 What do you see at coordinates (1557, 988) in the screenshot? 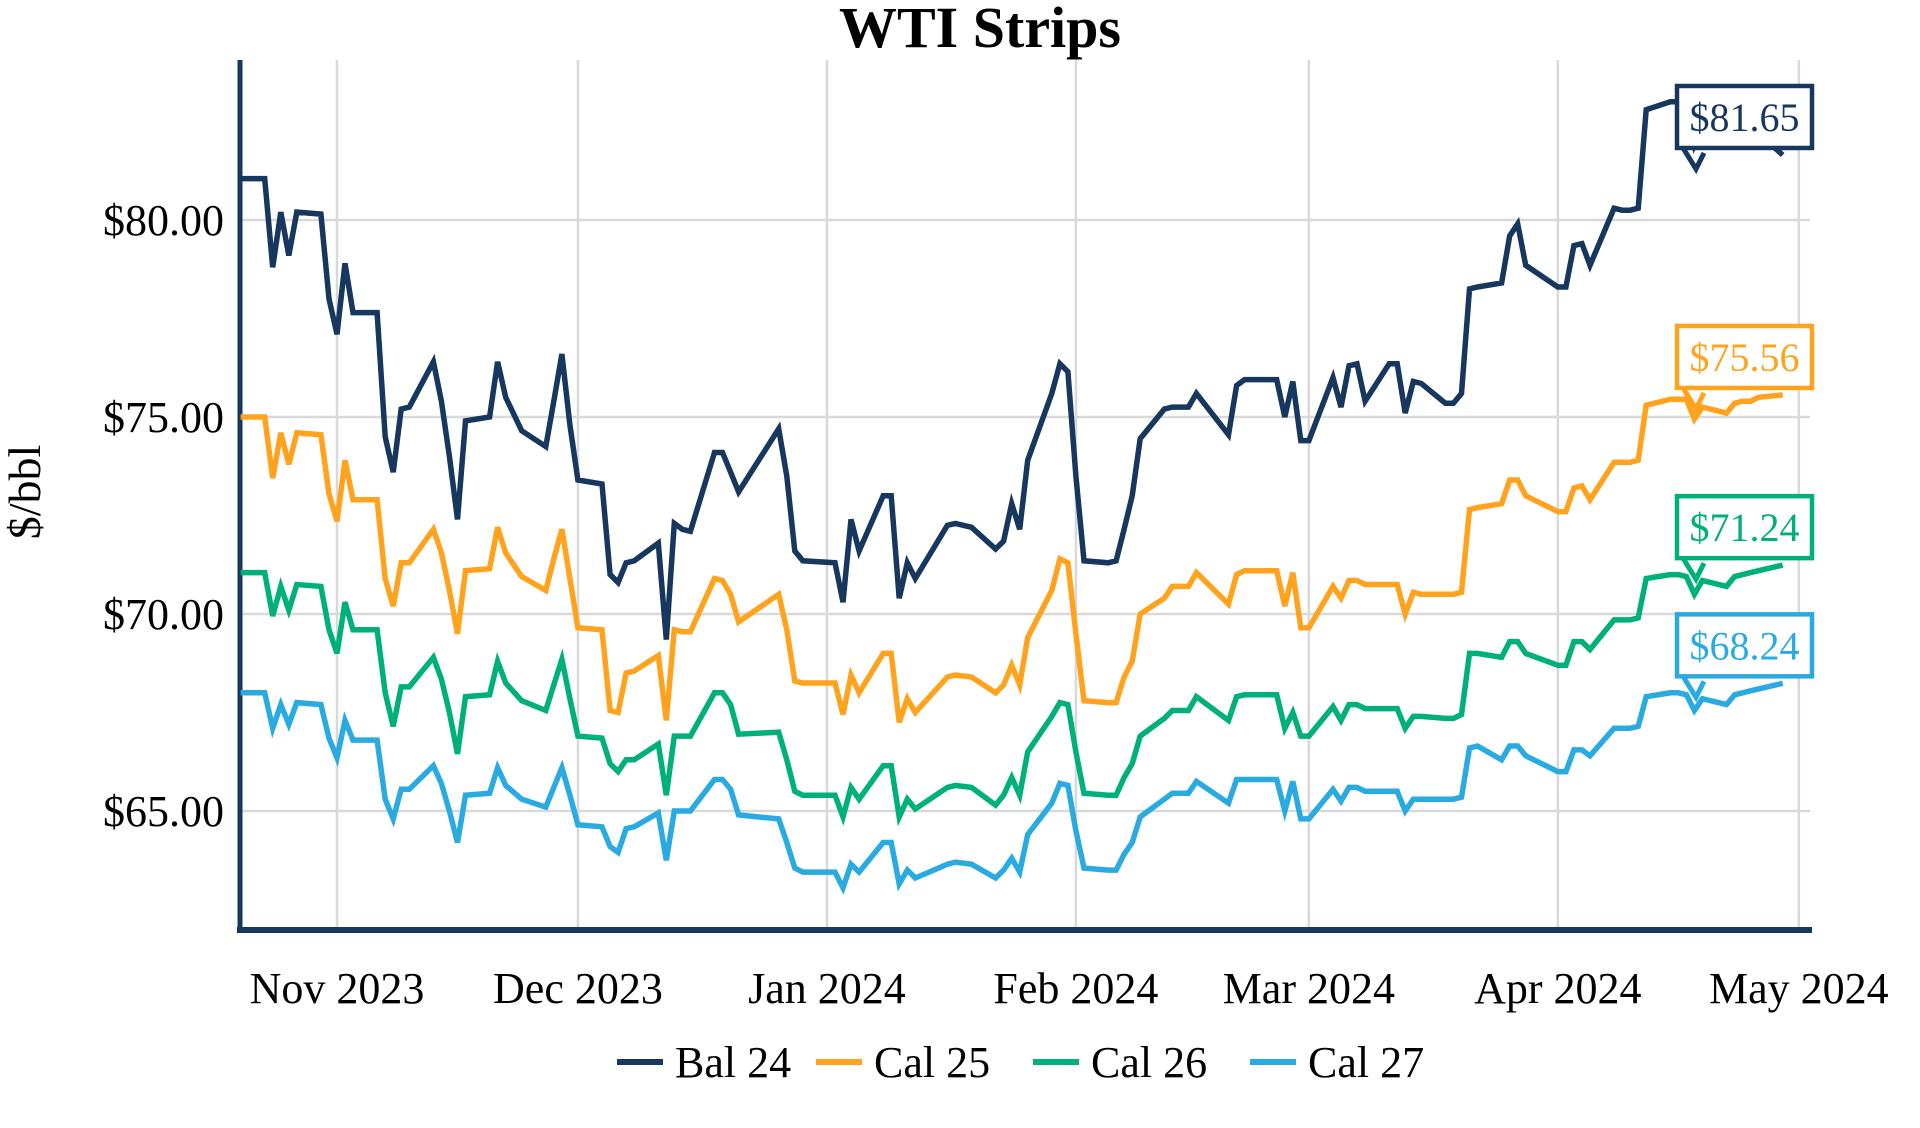
I see `x-tick-label-apr-2024: Apr 2024` at bounding box center [1557, 988].